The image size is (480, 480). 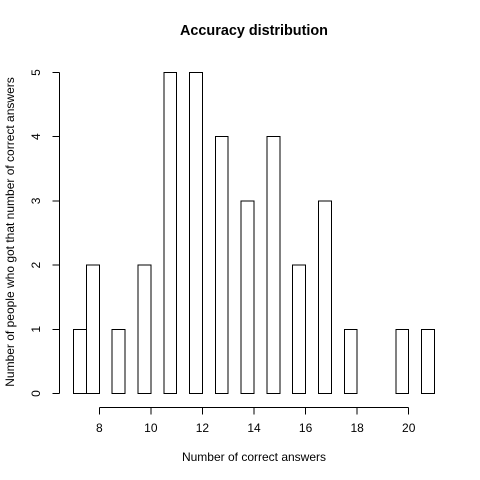 What do you see at coordinates (36, 329) in the screenshot?
I see `y-tick-label-1: 1` at bounding box center [36, 329].